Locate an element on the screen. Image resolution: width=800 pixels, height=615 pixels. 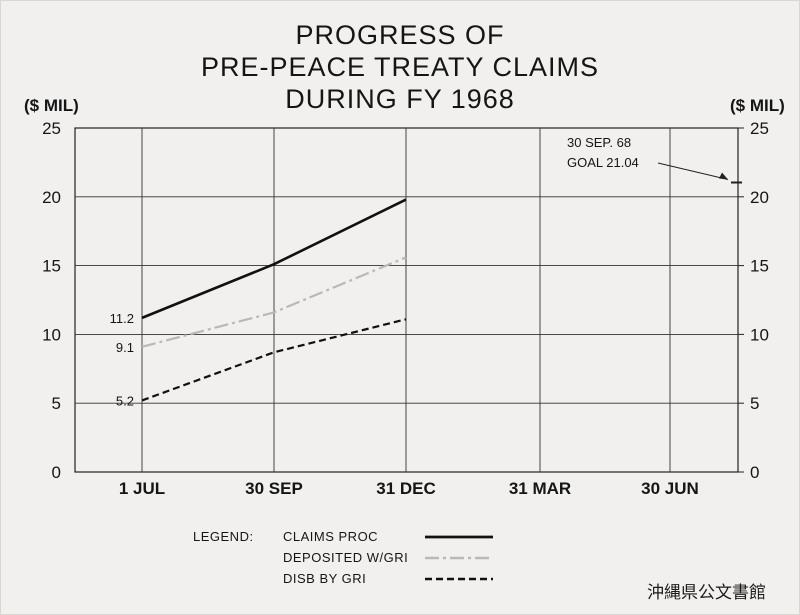
data-label-start: 5.2 is located at coordinates (125, 400).